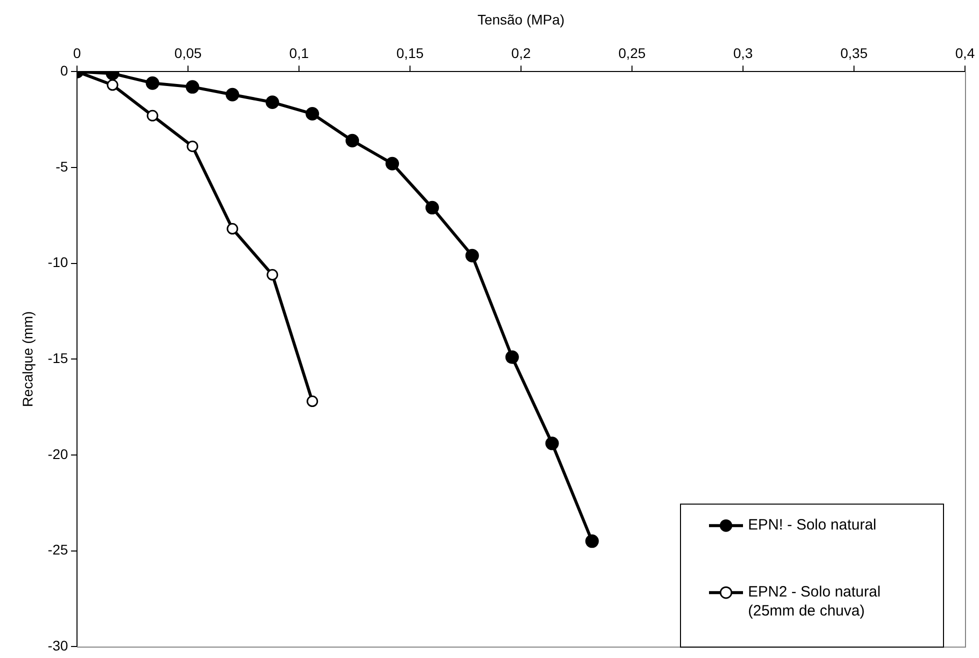  I want to click on x-axis-title: Tensão (MPa), so click(521, 19).